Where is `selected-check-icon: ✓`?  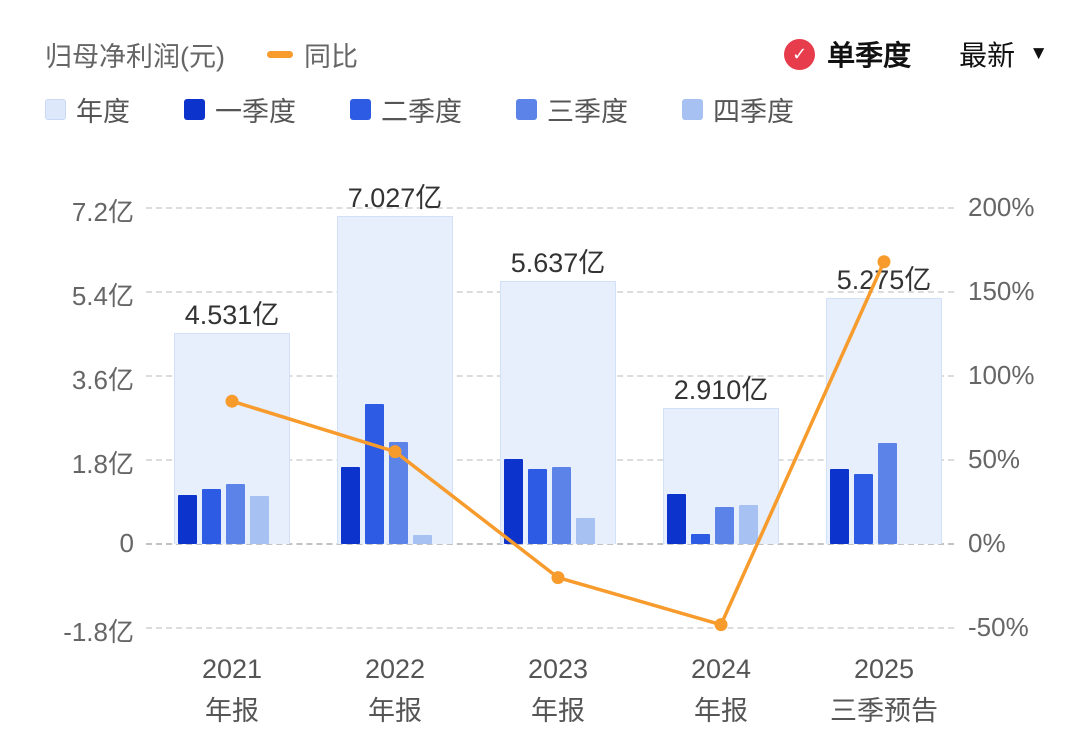 selected-check-icon: ✓ is located at coordinates (800, 54).